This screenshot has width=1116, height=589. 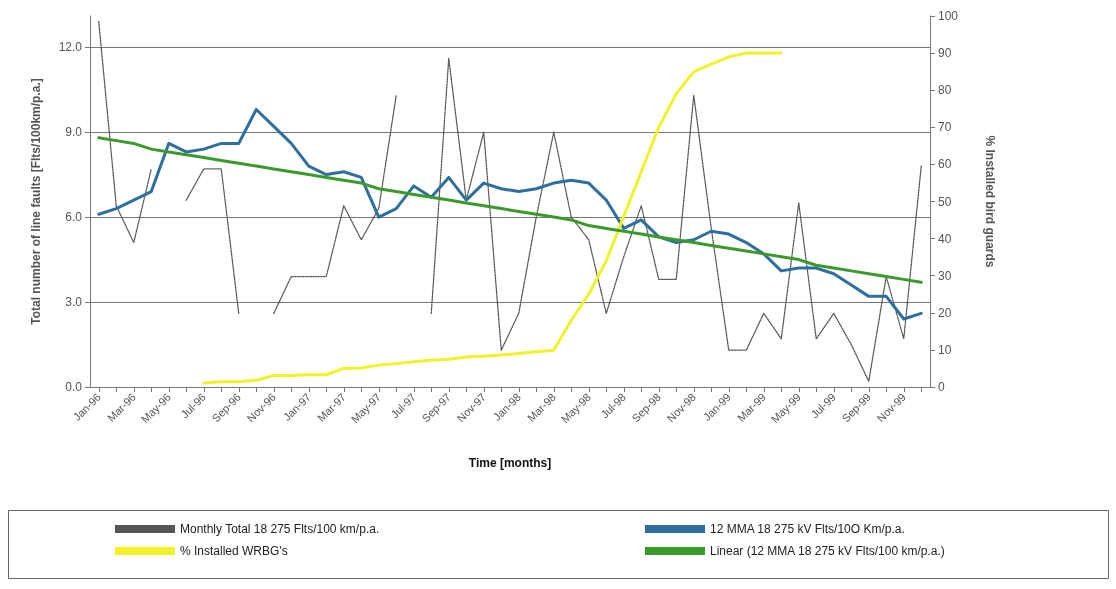 What do you see at coordinates (941, 387) in the screenshot?
I see `y2-tick-label: 0` at bounding box center [941, 387].